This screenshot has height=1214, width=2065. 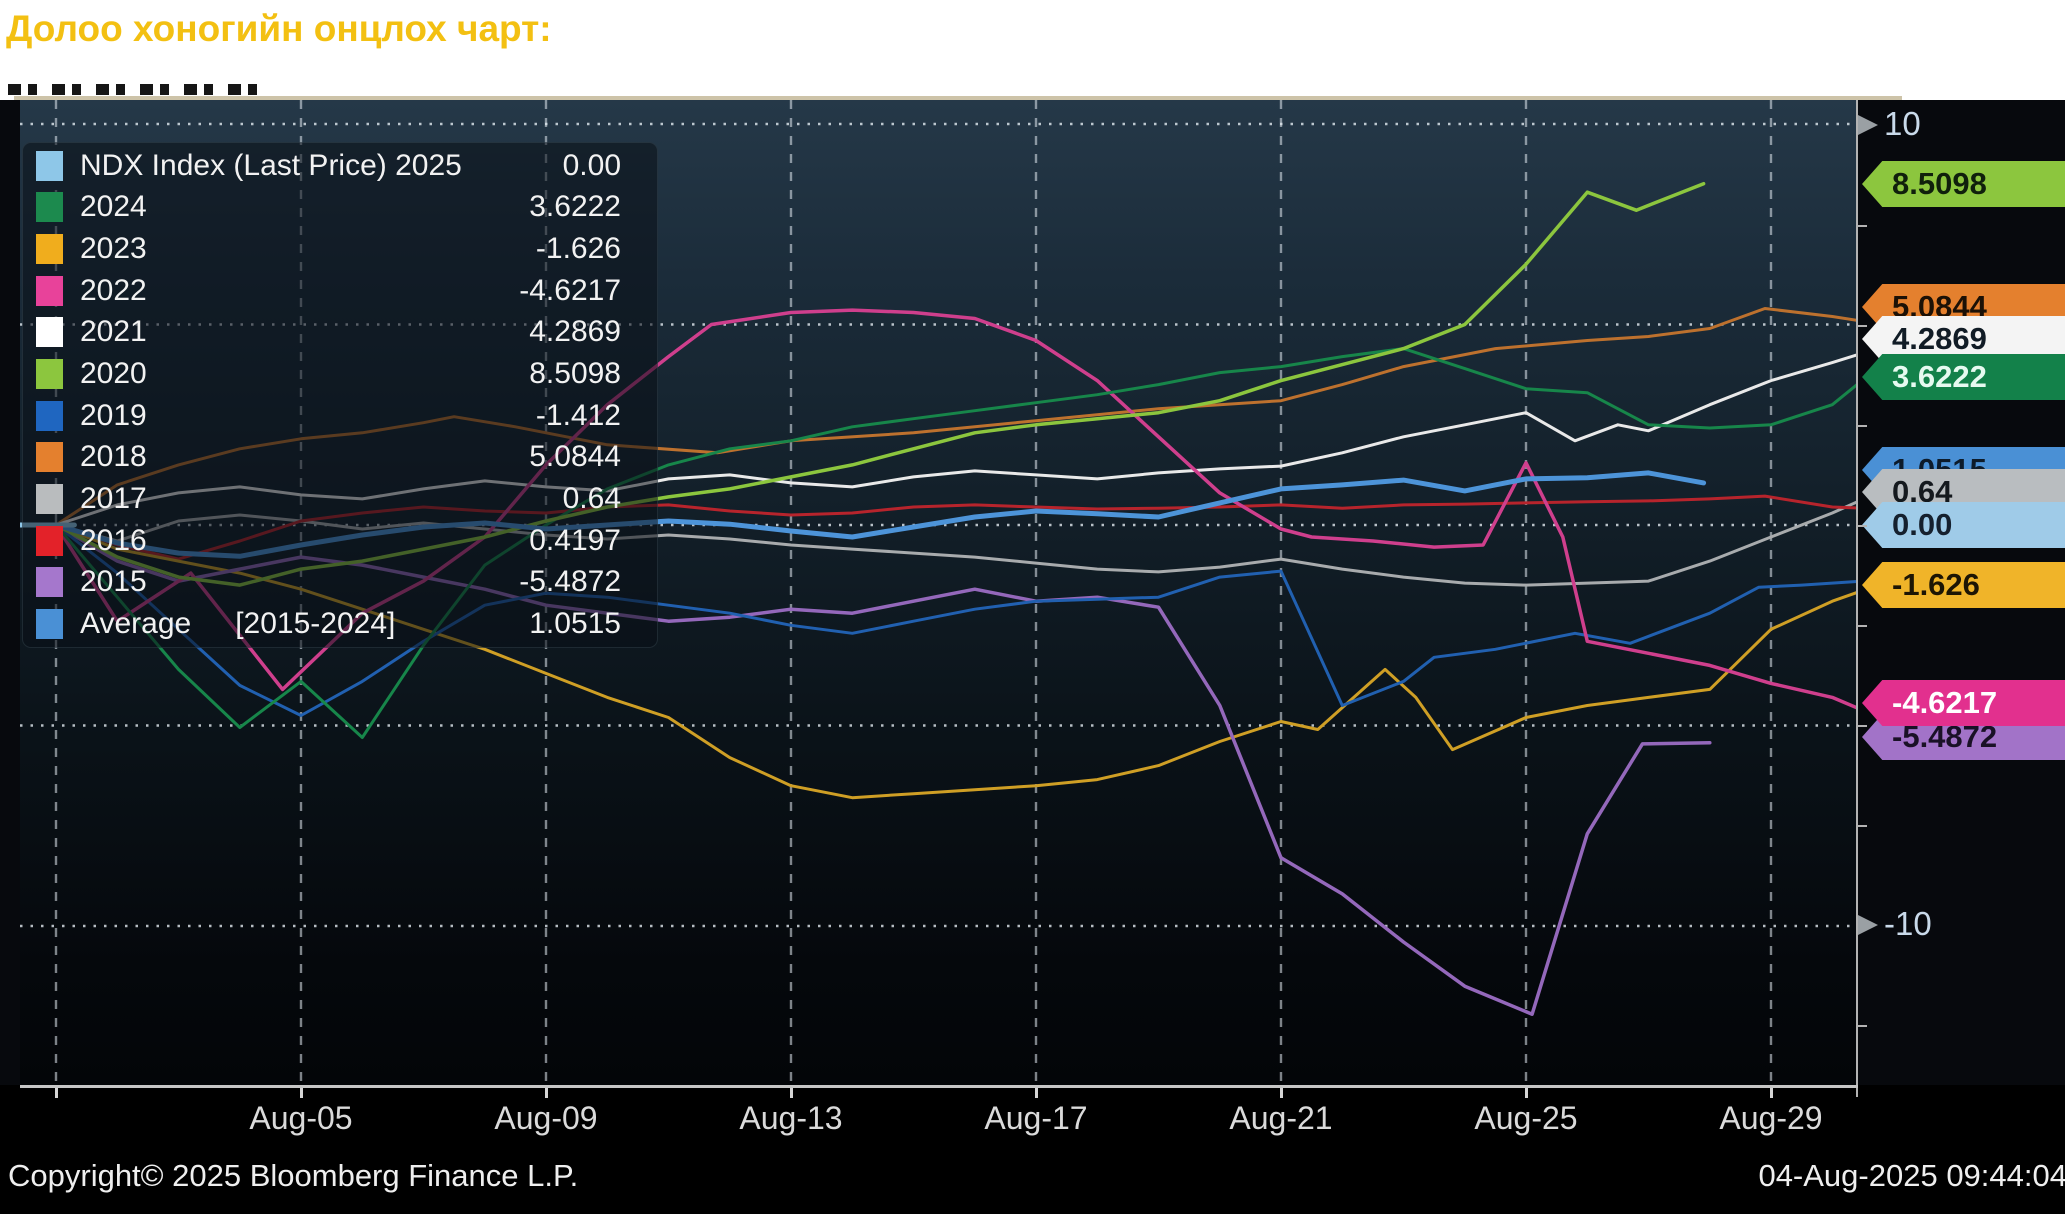 I want to click on y-axis-label-top: 10, so click(x=1902, y=123).